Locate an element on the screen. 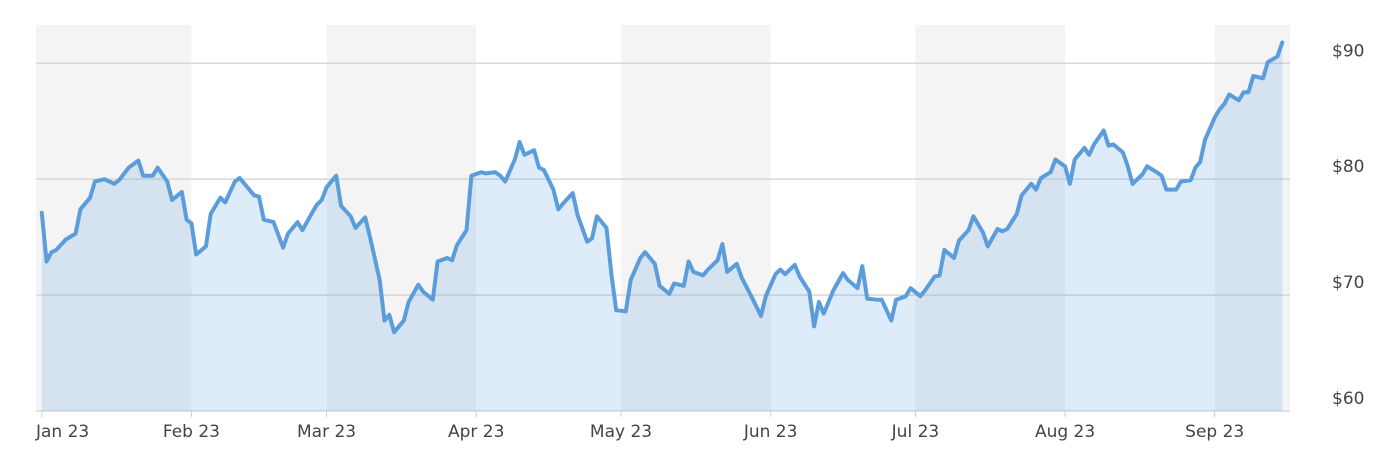  y-tick-label: $90 is located at coordinates (1348, 51).